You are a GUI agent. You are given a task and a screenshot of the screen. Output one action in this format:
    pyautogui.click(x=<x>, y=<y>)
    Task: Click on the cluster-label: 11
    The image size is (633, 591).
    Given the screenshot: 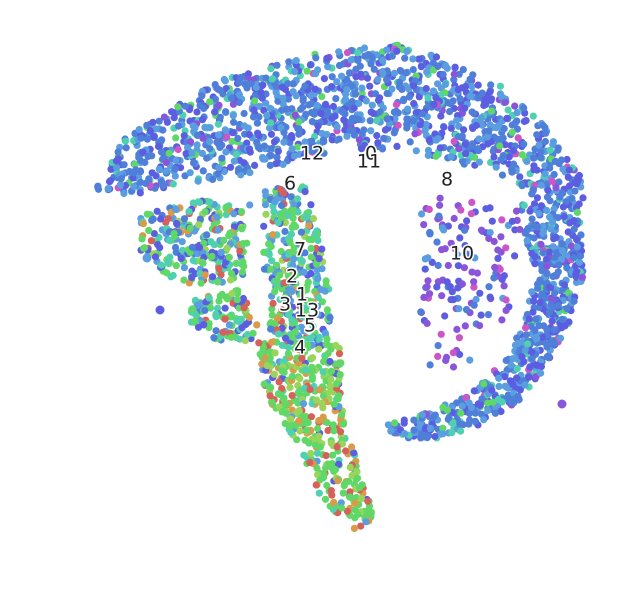 What is the action you would take?
    pyautogui.click(x=369, y=162)
    